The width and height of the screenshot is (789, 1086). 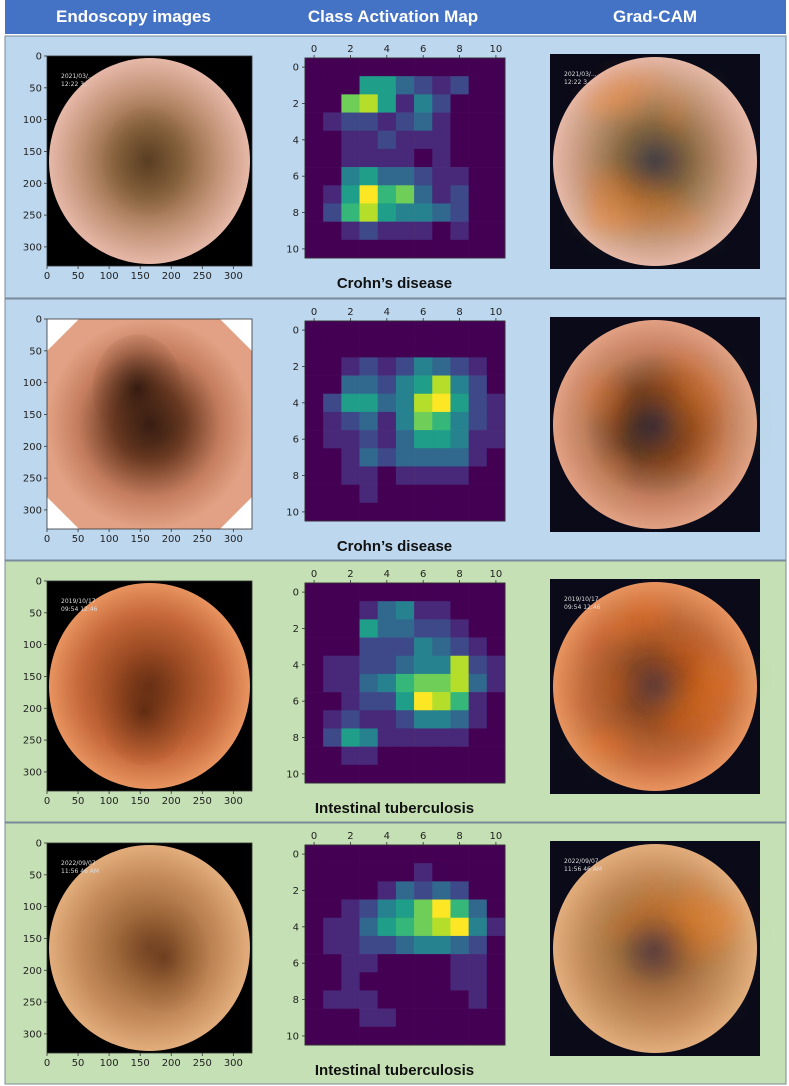 I want to click on x-tick-label: 150, so click(x=140, y=276).